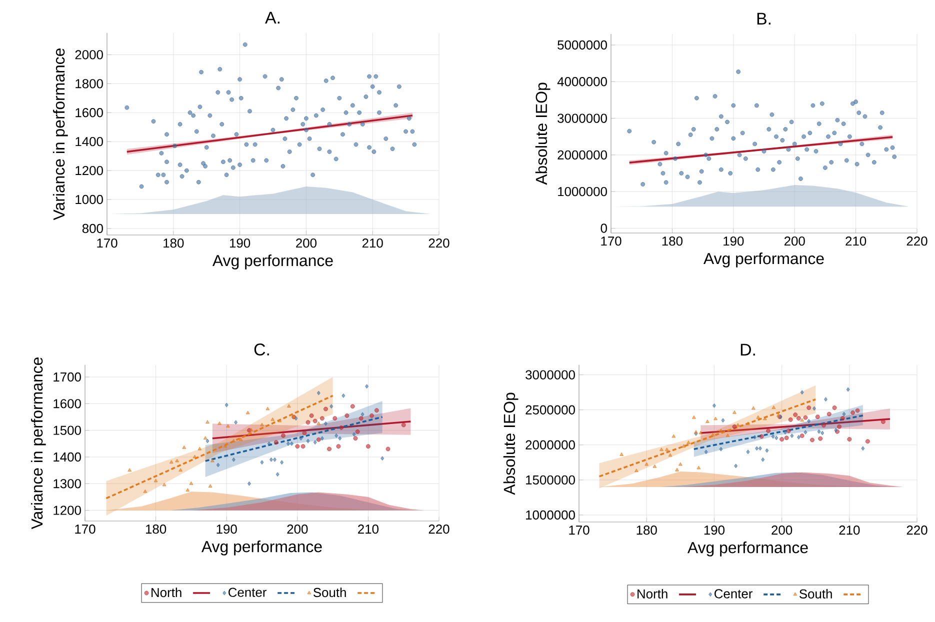  I want to click on x-tick-label: 200, so click(306, 243).